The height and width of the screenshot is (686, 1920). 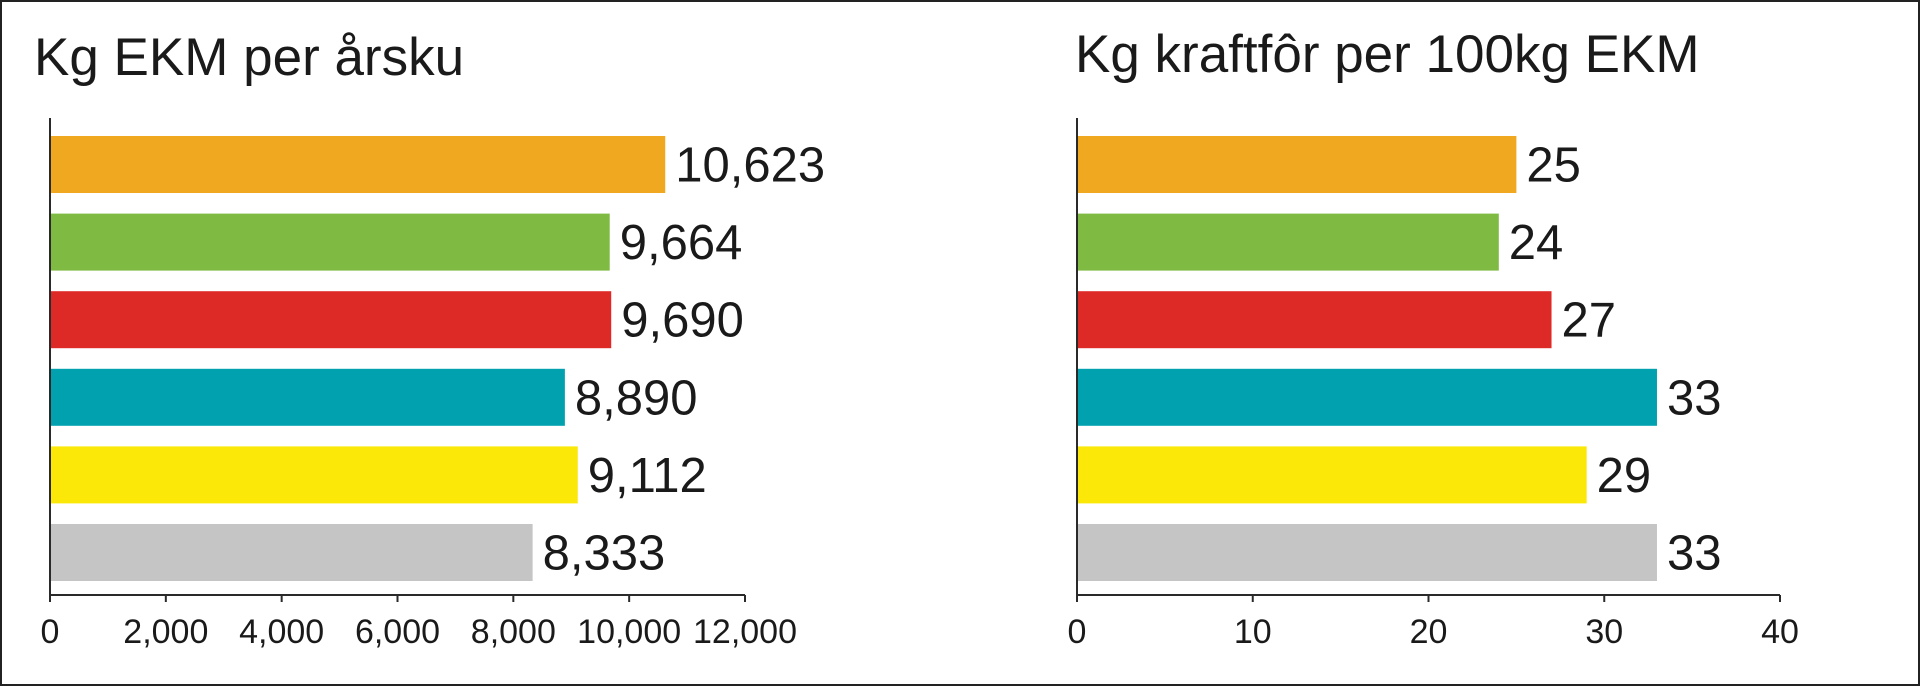 What do you see at coordinates (281, 632) in the screenshot?
I see `left-x-tick-label: 4,000` at bounding box center [281, 632].